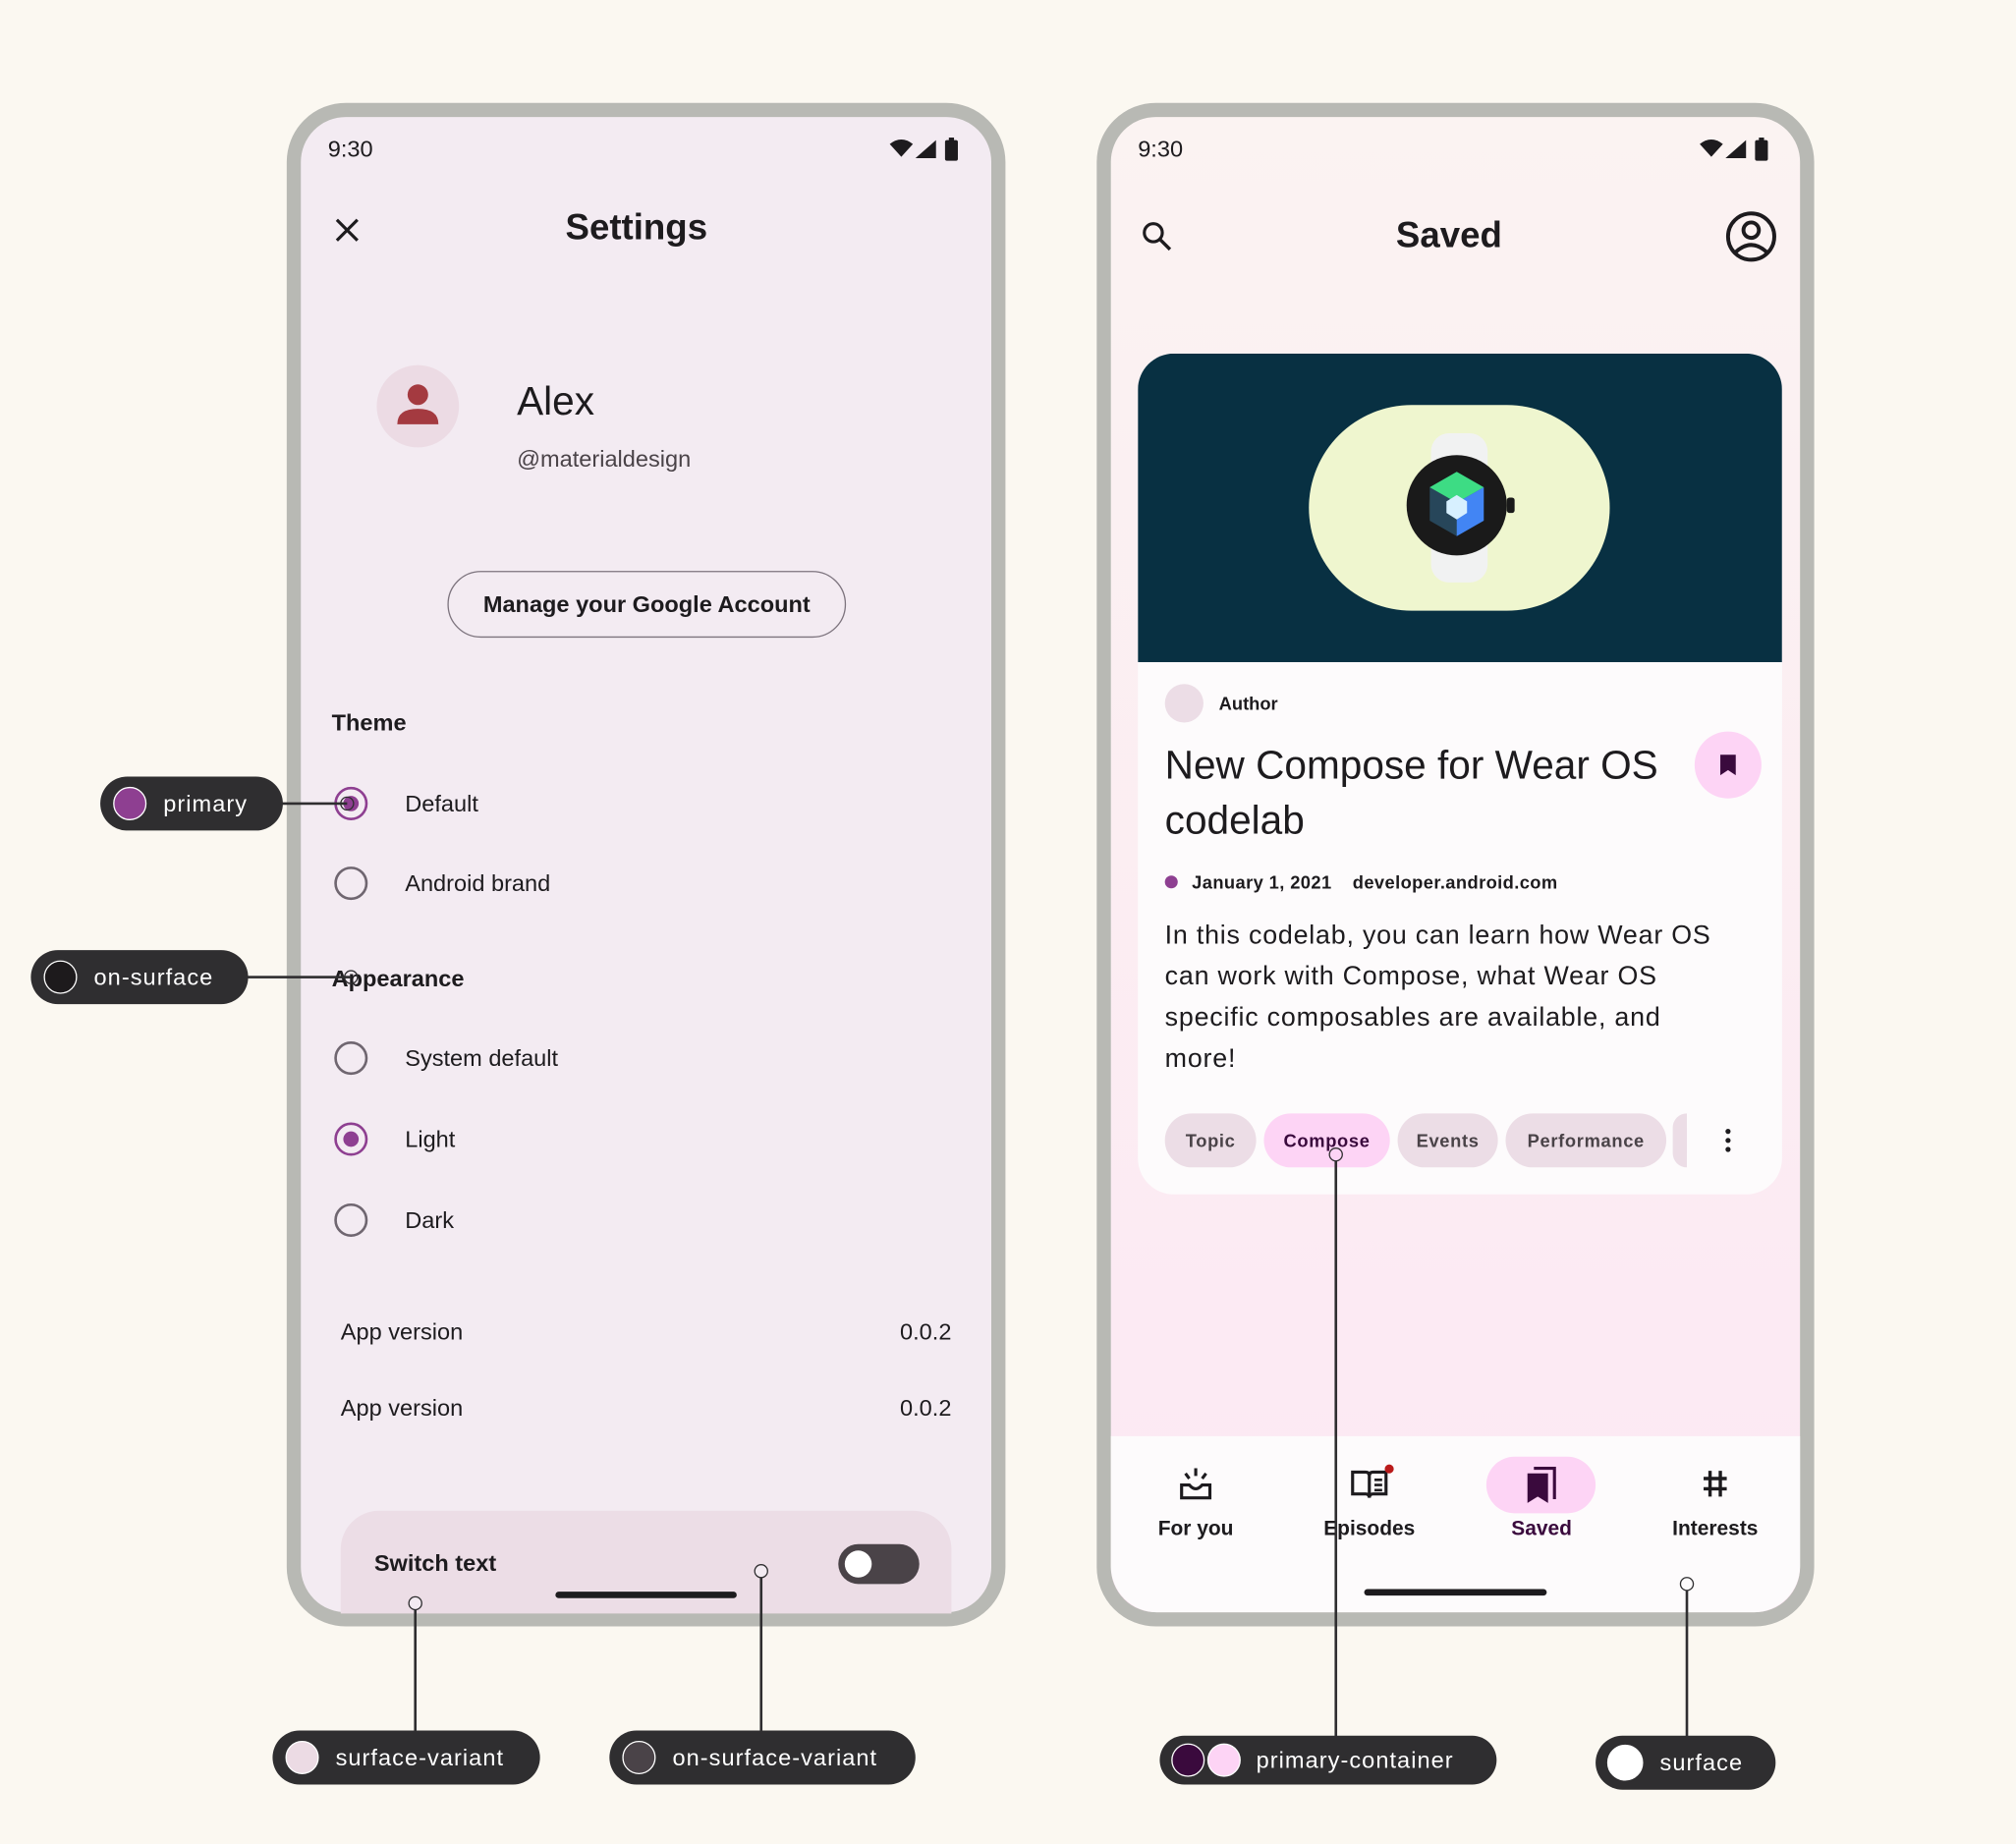 This screenshot has height=1844, width=2016. I want to click on switch-label: Switch text, so click(435, 1563).